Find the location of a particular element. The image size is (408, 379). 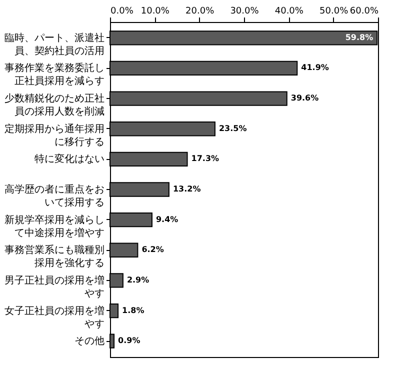

y-tick-label: 男子正社員の採用を増やす is located at coordinates (54, 287).